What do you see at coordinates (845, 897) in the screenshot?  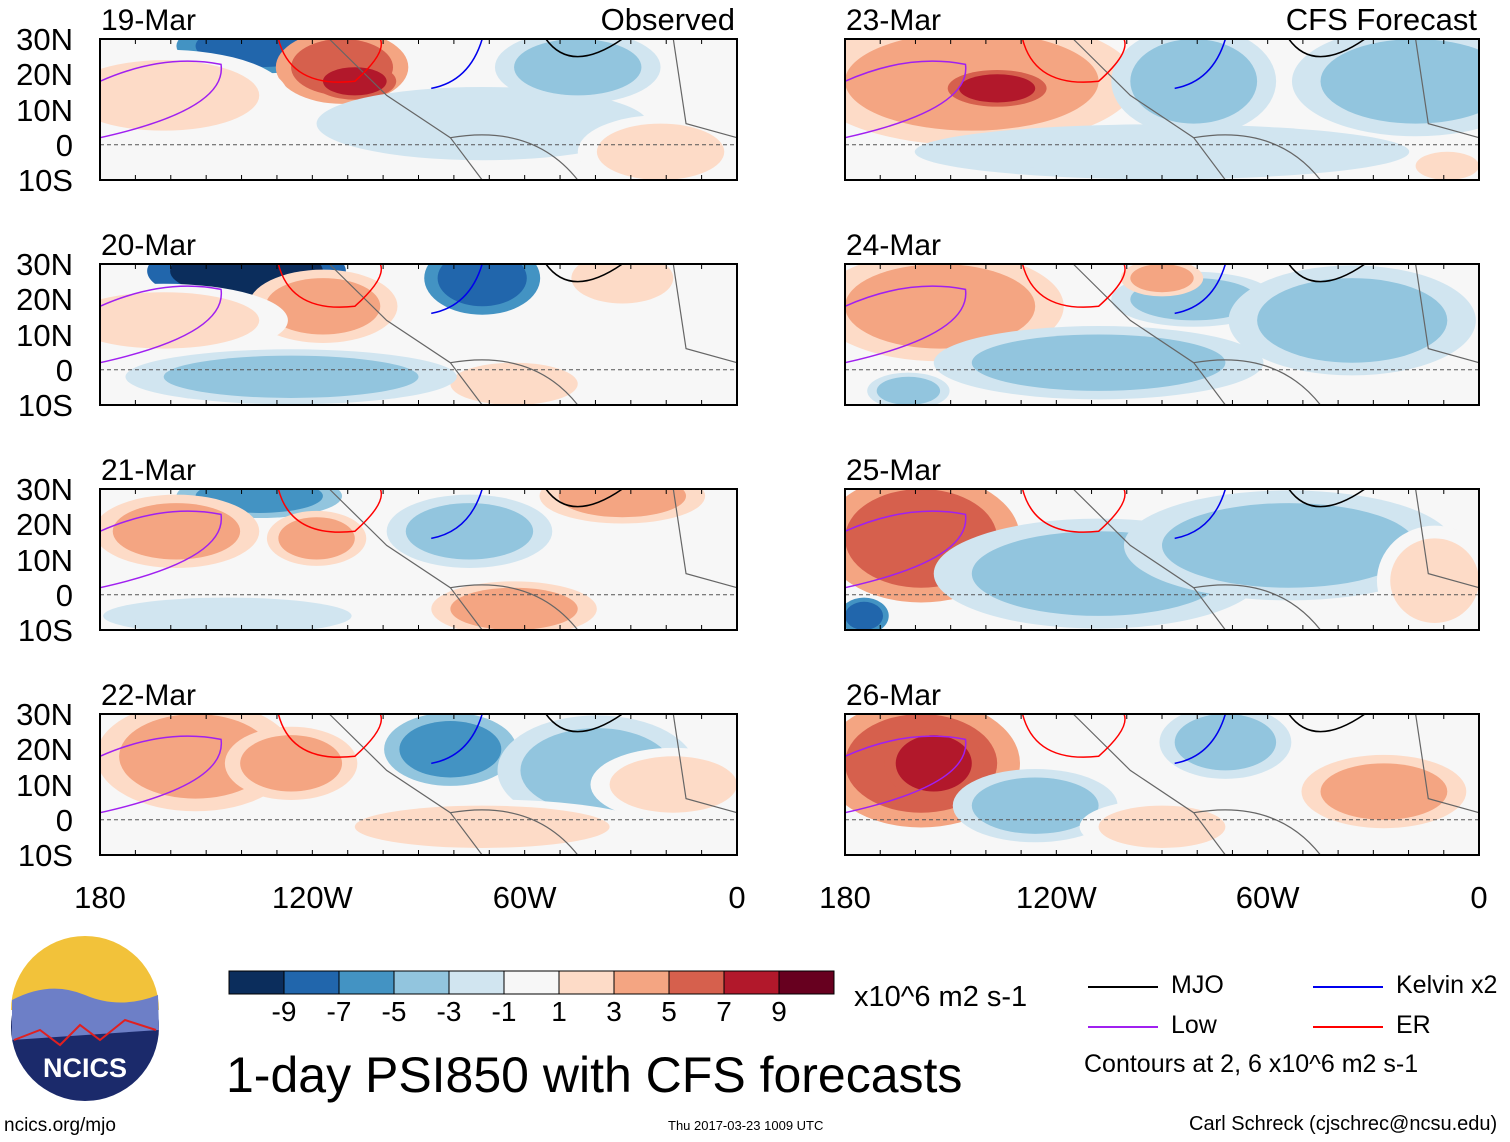 I see `lon-tick-label: 180` at bounding box center [845, 897].